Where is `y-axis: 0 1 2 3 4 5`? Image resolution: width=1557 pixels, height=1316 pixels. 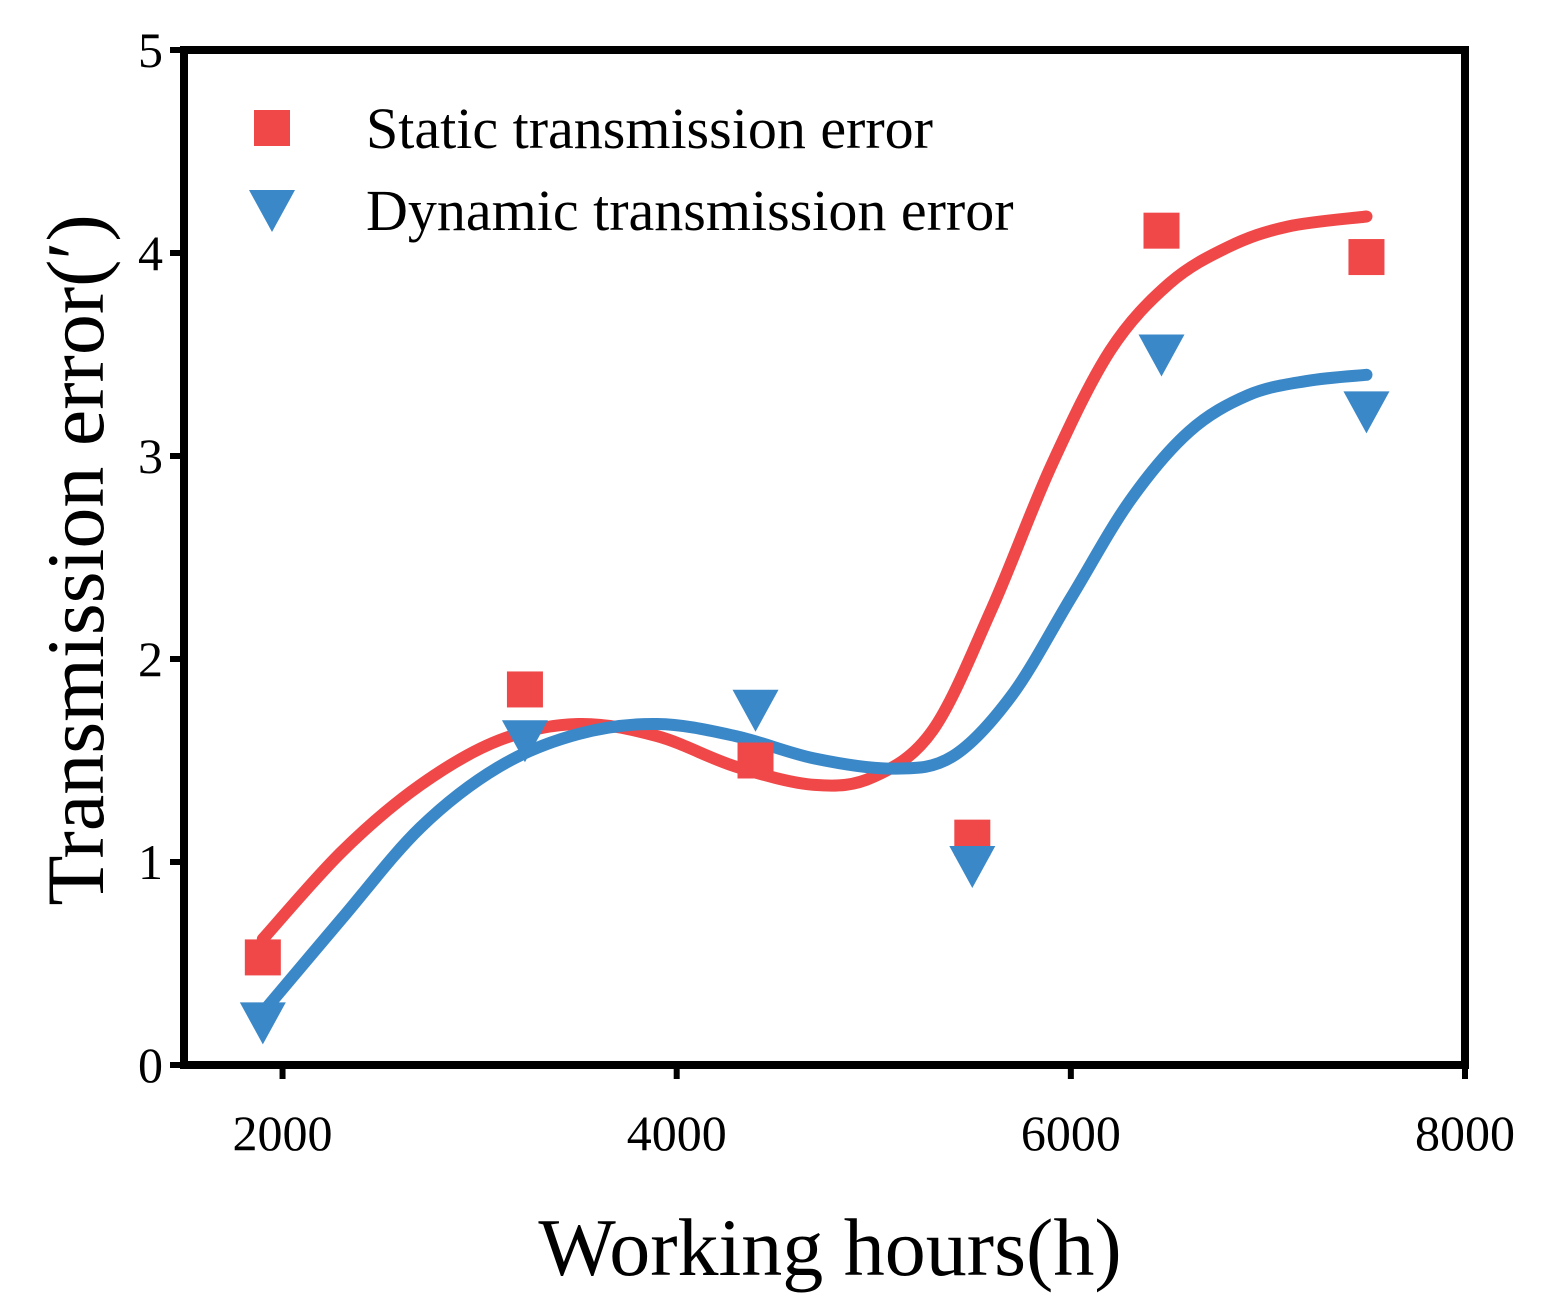
y-axis: 0 1 2 3 4 5 is located at coordinates (161, 557).